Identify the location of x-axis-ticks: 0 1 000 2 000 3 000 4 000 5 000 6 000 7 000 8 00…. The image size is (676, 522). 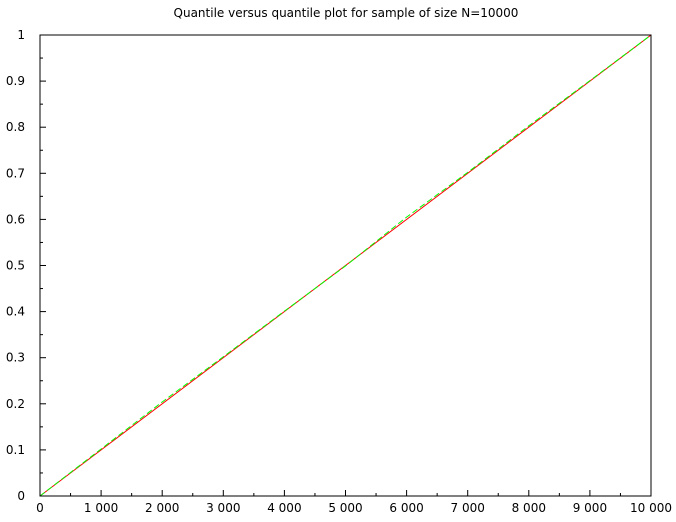
(354, 502).